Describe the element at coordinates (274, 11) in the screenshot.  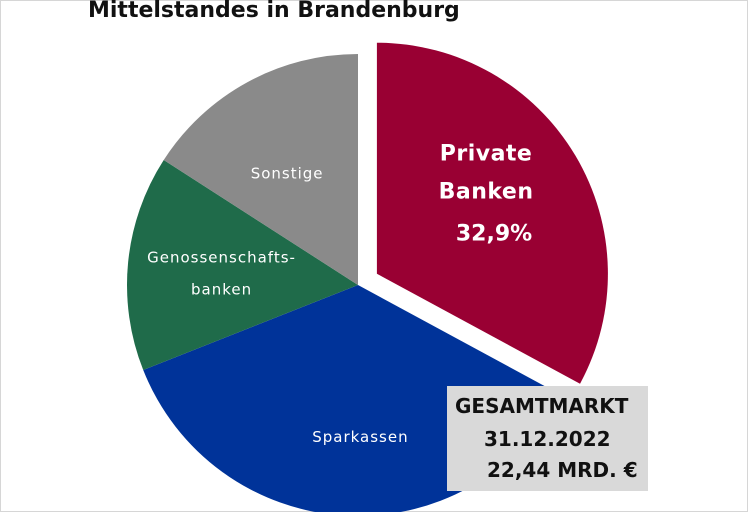
I see `chart-title: Mittelstandes in Brandenburg` at that location.